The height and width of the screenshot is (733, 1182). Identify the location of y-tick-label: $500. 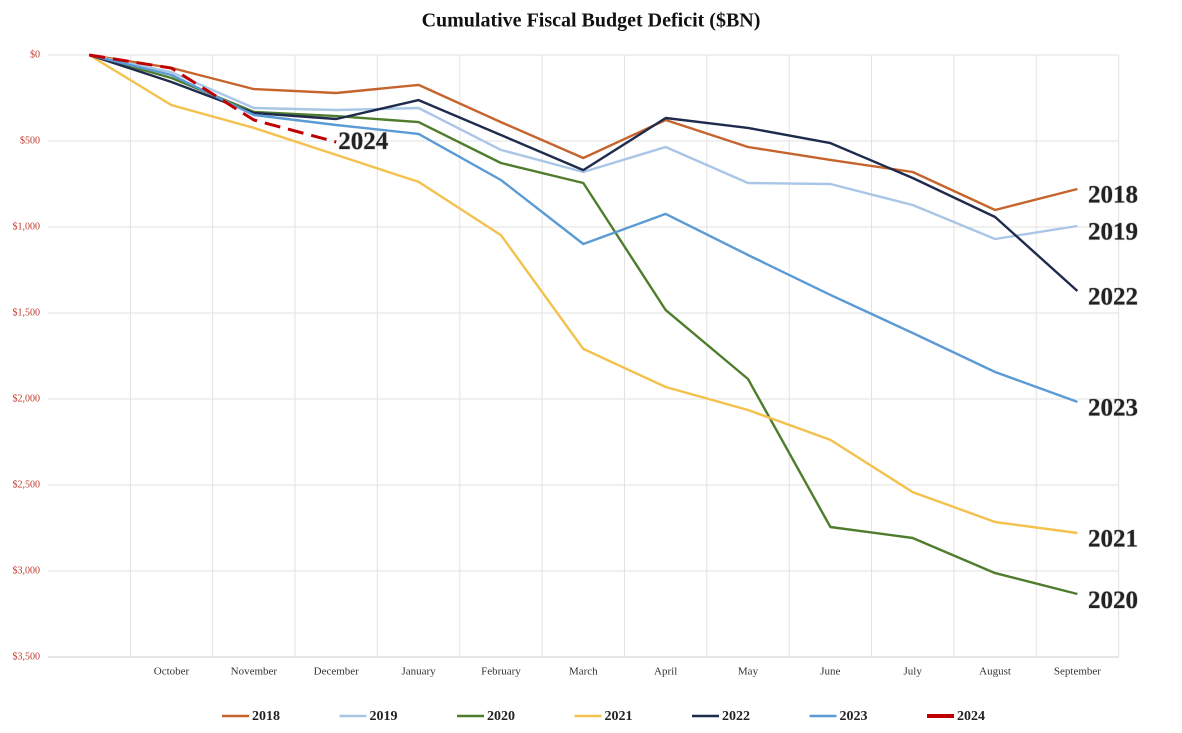
(30, 140).